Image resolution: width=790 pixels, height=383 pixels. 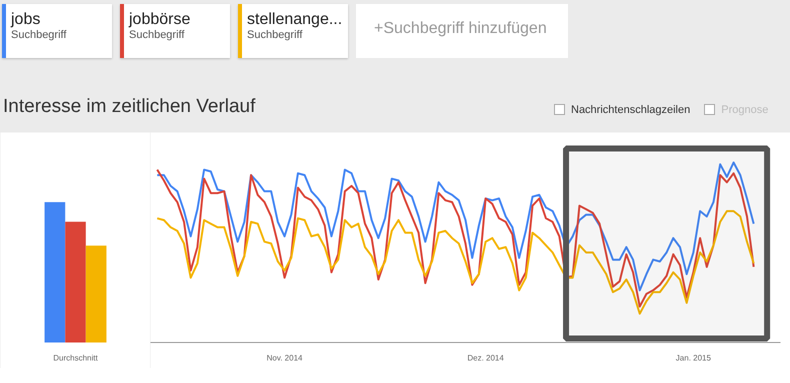 I want to click on text: +Suchbegriff hinzufügen, so click(x=462, y=31).